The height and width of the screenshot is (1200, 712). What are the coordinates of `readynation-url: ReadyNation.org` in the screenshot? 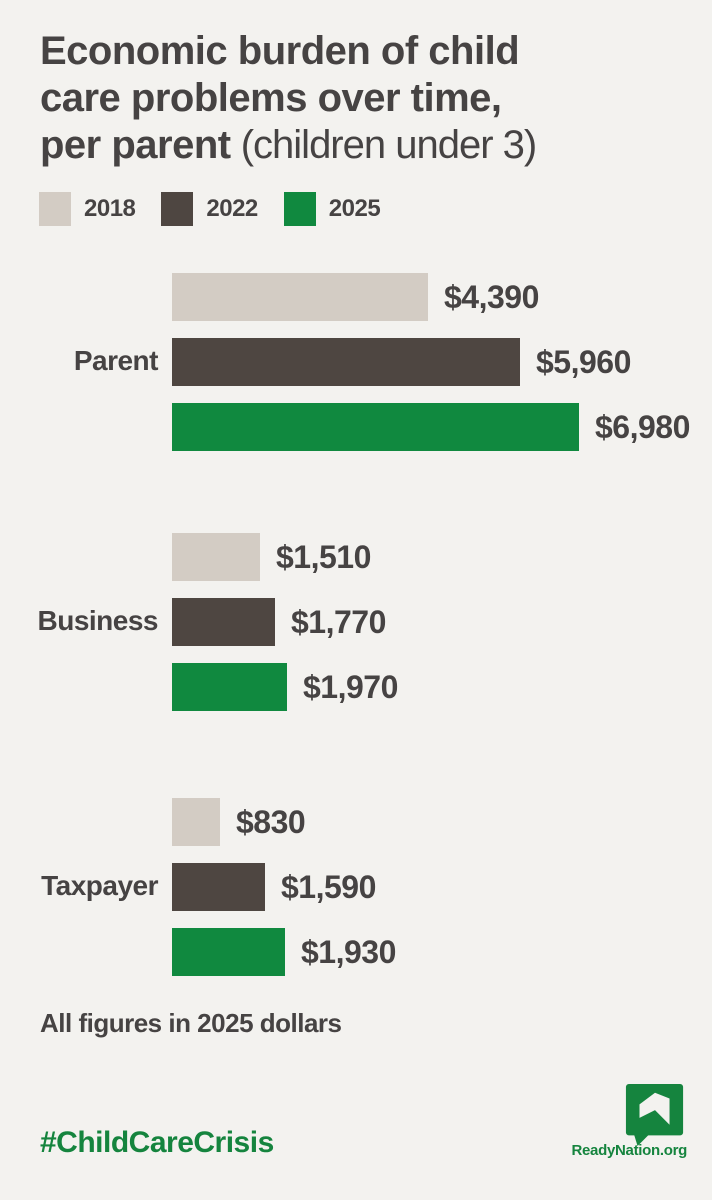 It's located at (629, 1150).